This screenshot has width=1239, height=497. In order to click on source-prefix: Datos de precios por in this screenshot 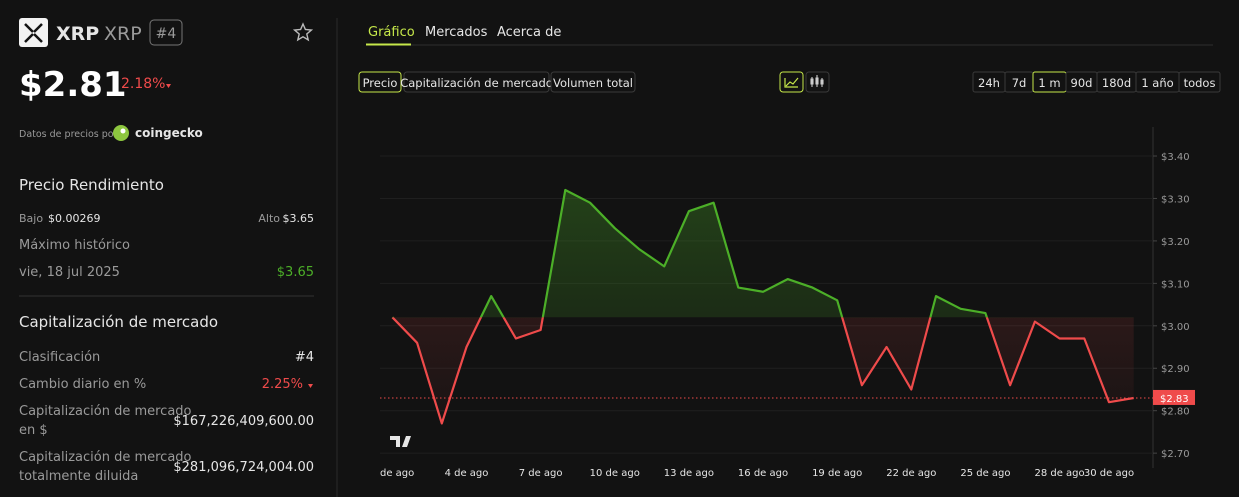, I will do `click(68, 134)`.